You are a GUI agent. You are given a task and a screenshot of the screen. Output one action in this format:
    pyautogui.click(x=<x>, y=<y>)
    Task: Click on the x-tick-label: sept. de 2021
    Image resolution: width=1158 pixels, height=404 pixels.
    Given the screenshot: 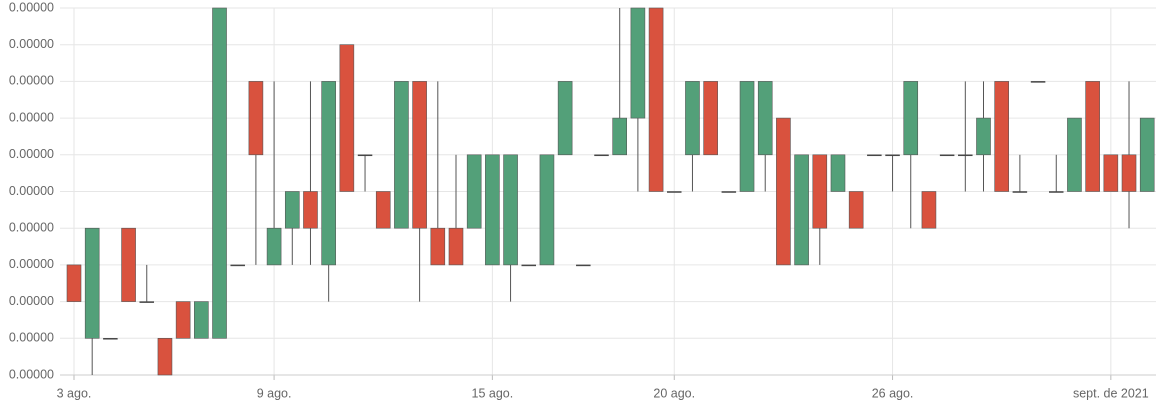 What is the action you would take?
    pyautogui.click(x=1111, y=393)
    